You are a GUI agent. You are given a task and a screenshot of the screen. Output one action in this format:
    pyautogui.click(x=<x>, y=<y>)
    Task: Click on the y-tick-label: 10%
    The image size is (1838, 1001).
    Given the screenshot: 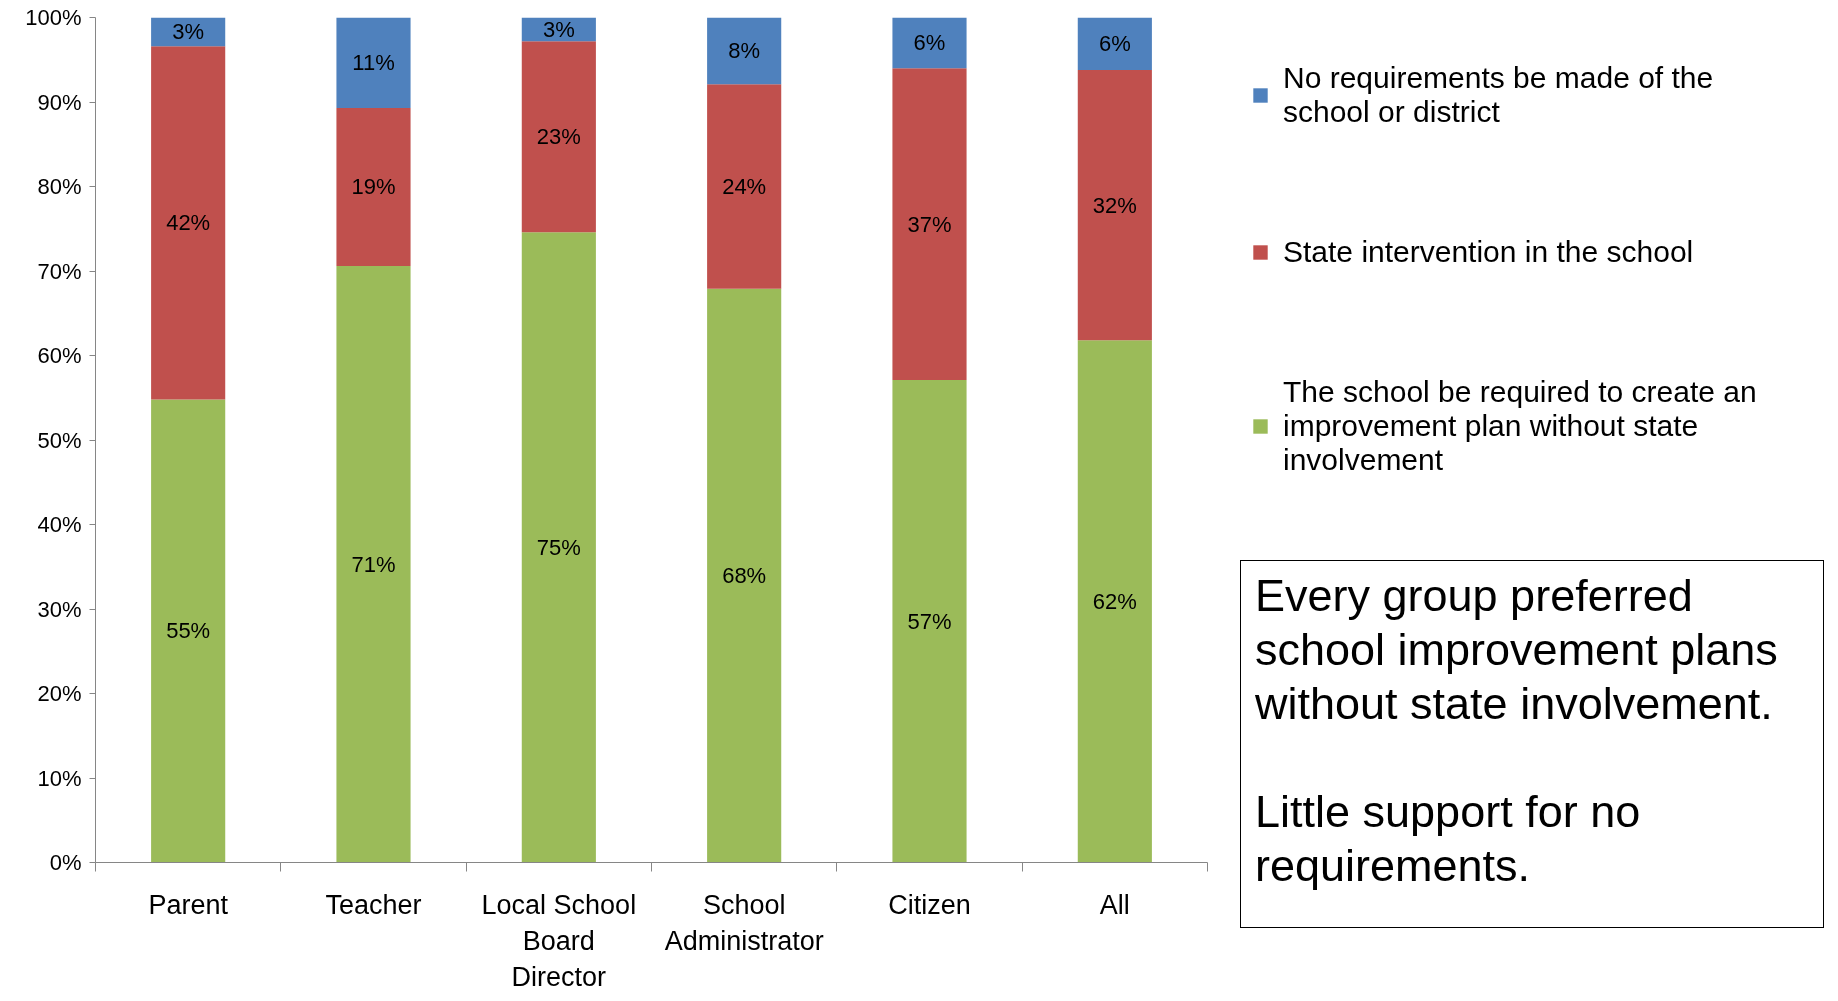 What is the action you would take?
    pyautogui.click(x=59, y=778)
    